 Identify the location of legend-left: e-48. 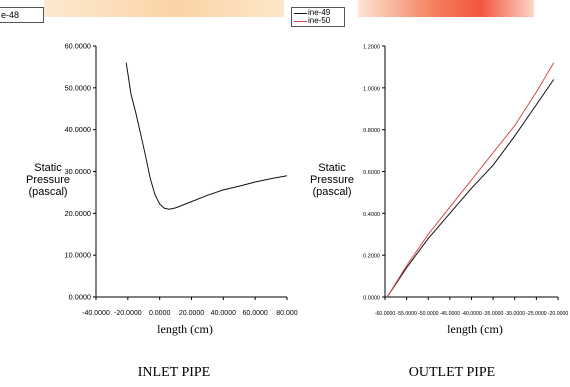
(22, 15).